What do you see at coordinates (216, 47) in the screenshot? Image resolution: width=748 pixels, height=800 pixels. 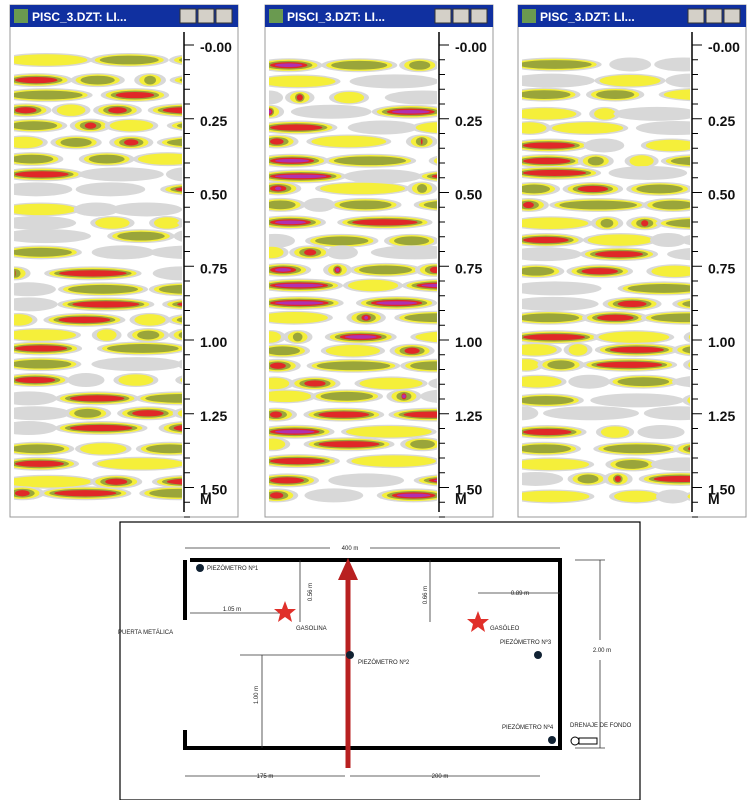 I see `depth-label: -0.00` at bounding box center [216, 47].